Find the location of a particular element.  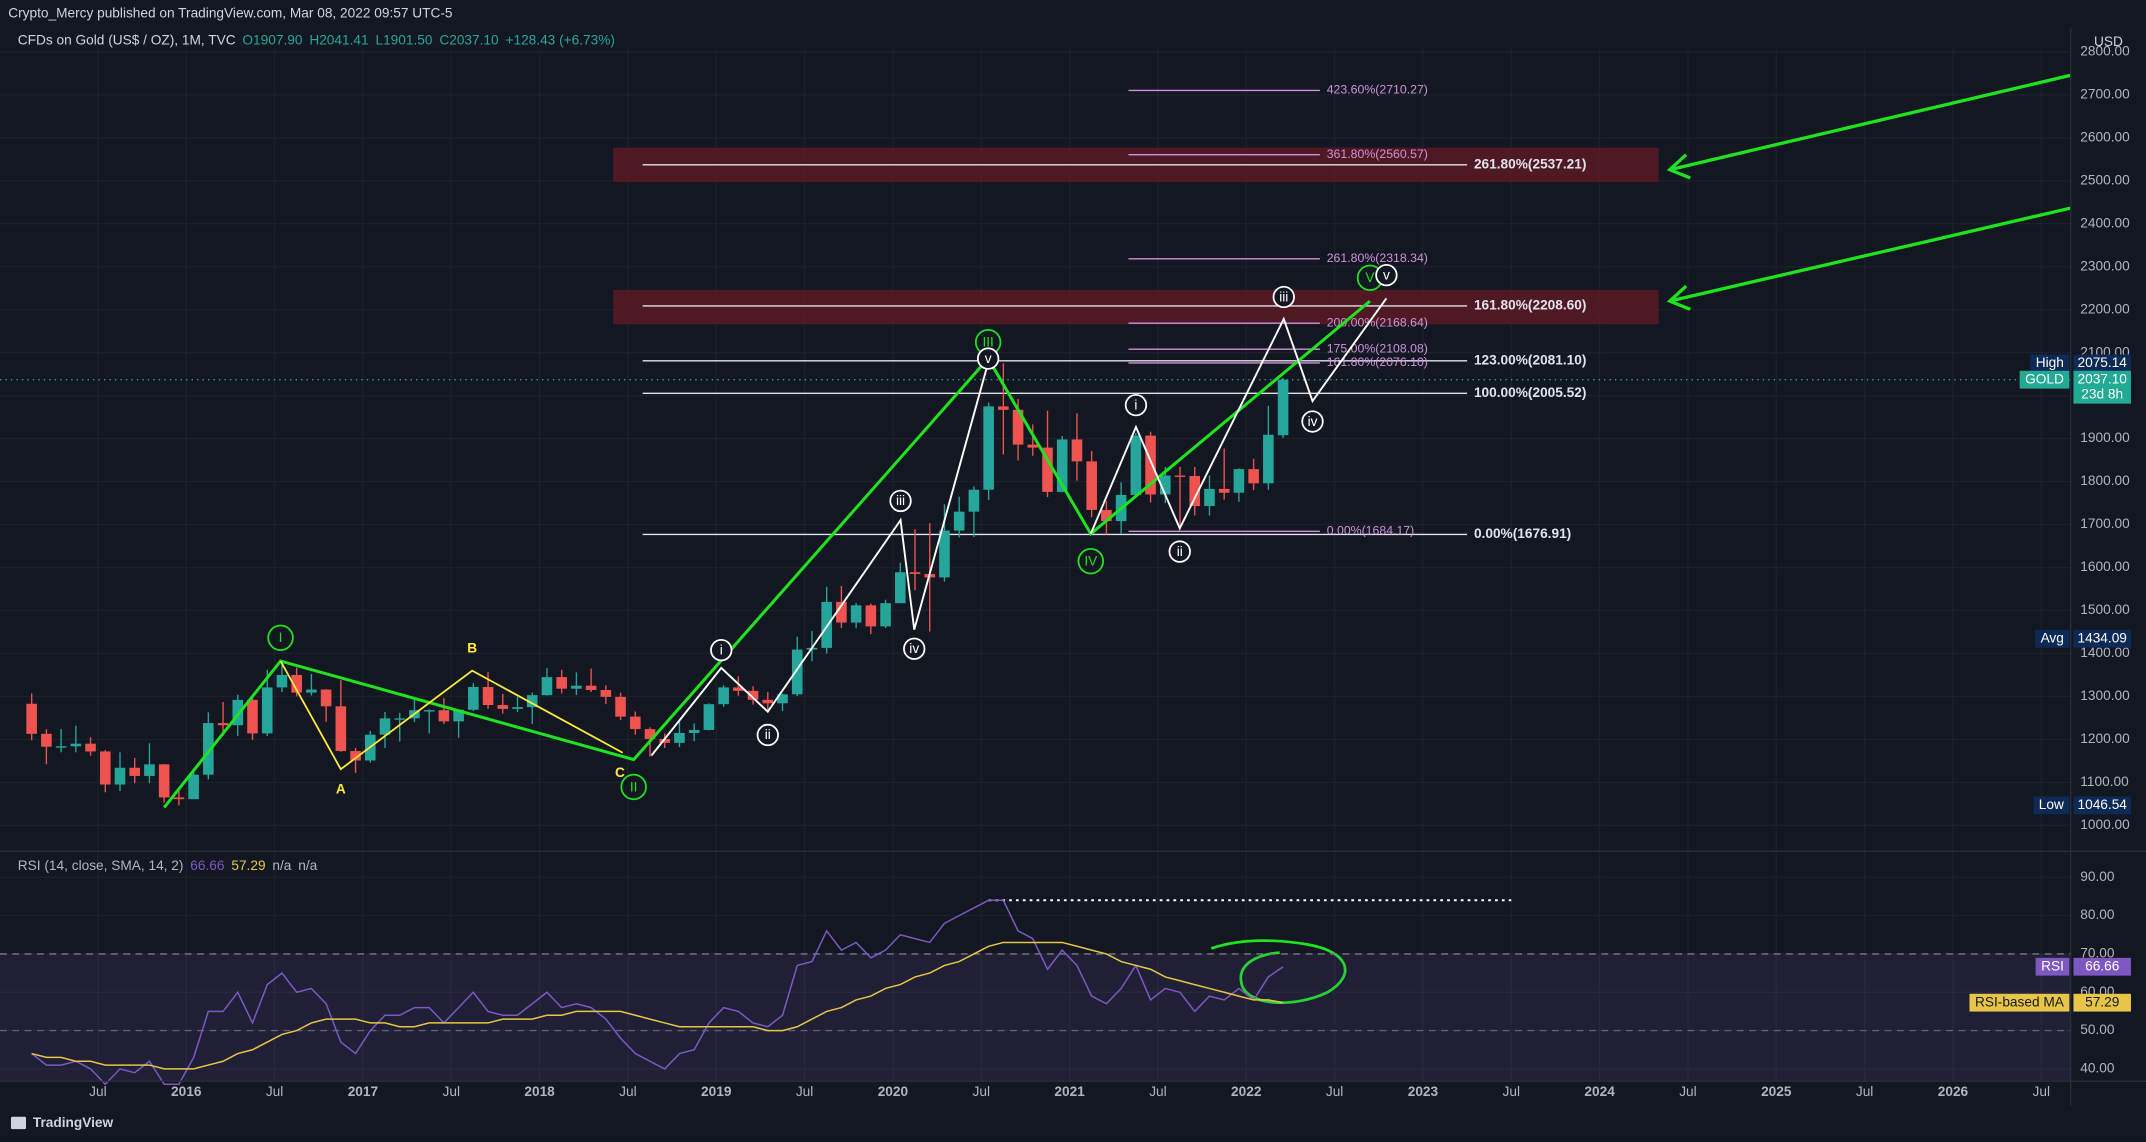

wave-label: i is located at coordinates (721, 649).